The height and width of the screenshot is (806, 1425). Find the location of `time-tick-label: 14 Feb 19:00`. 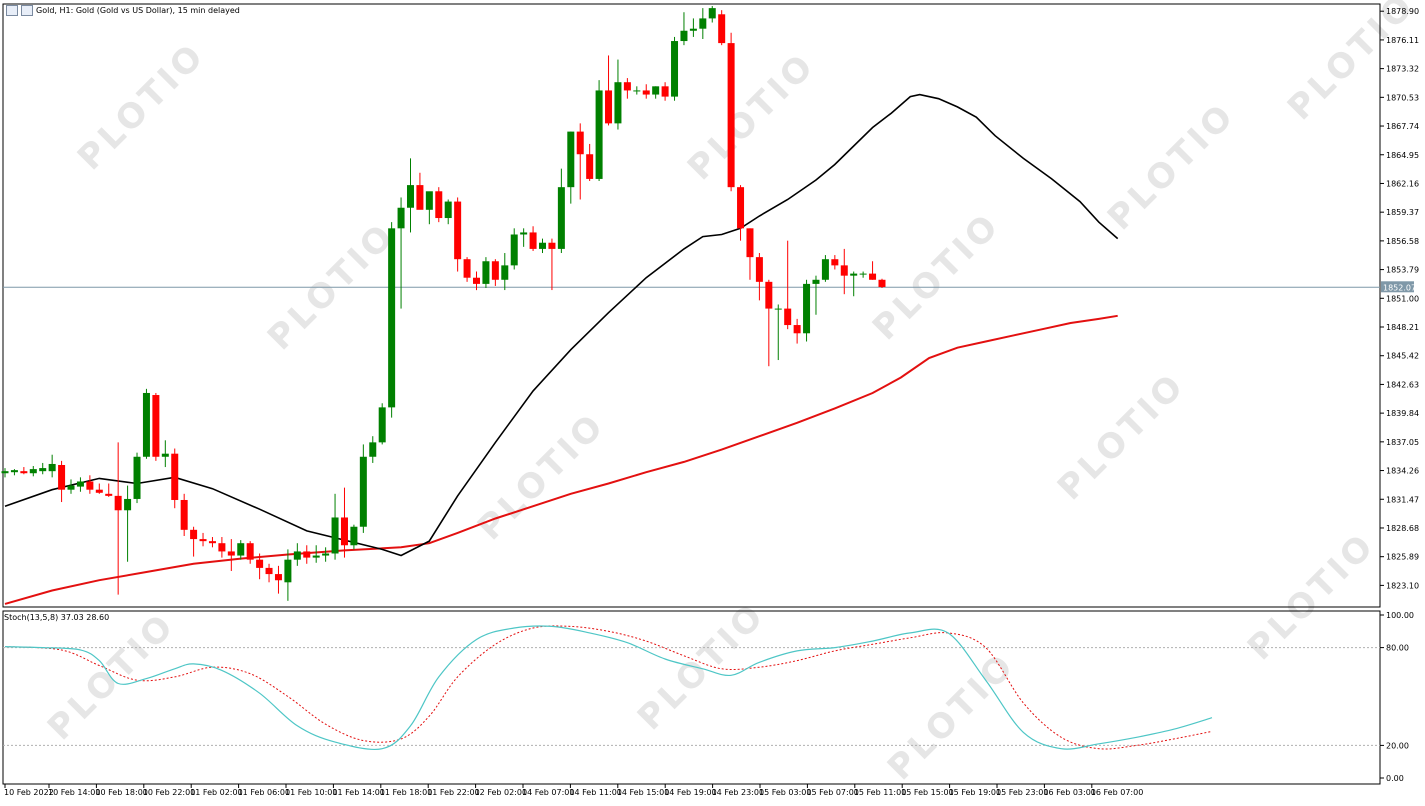

time-tick-label: 14 Feb 19:00 is located at coordinates (690, 792).